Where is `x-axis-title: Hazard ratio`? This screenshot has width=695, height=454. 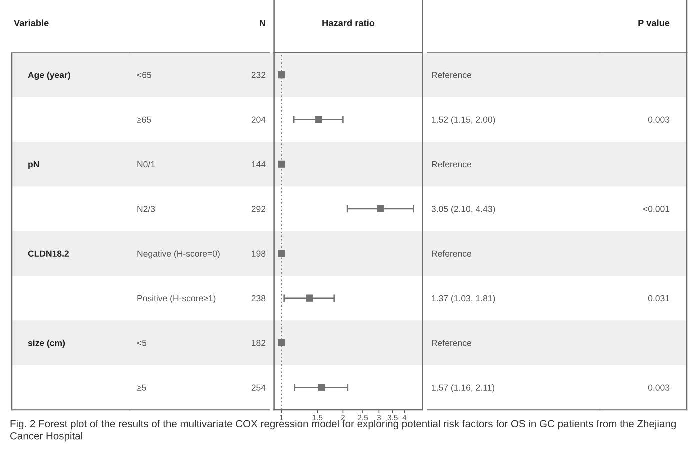
x-axis-title: Hazard ratio is located at coordinates (348, 23).